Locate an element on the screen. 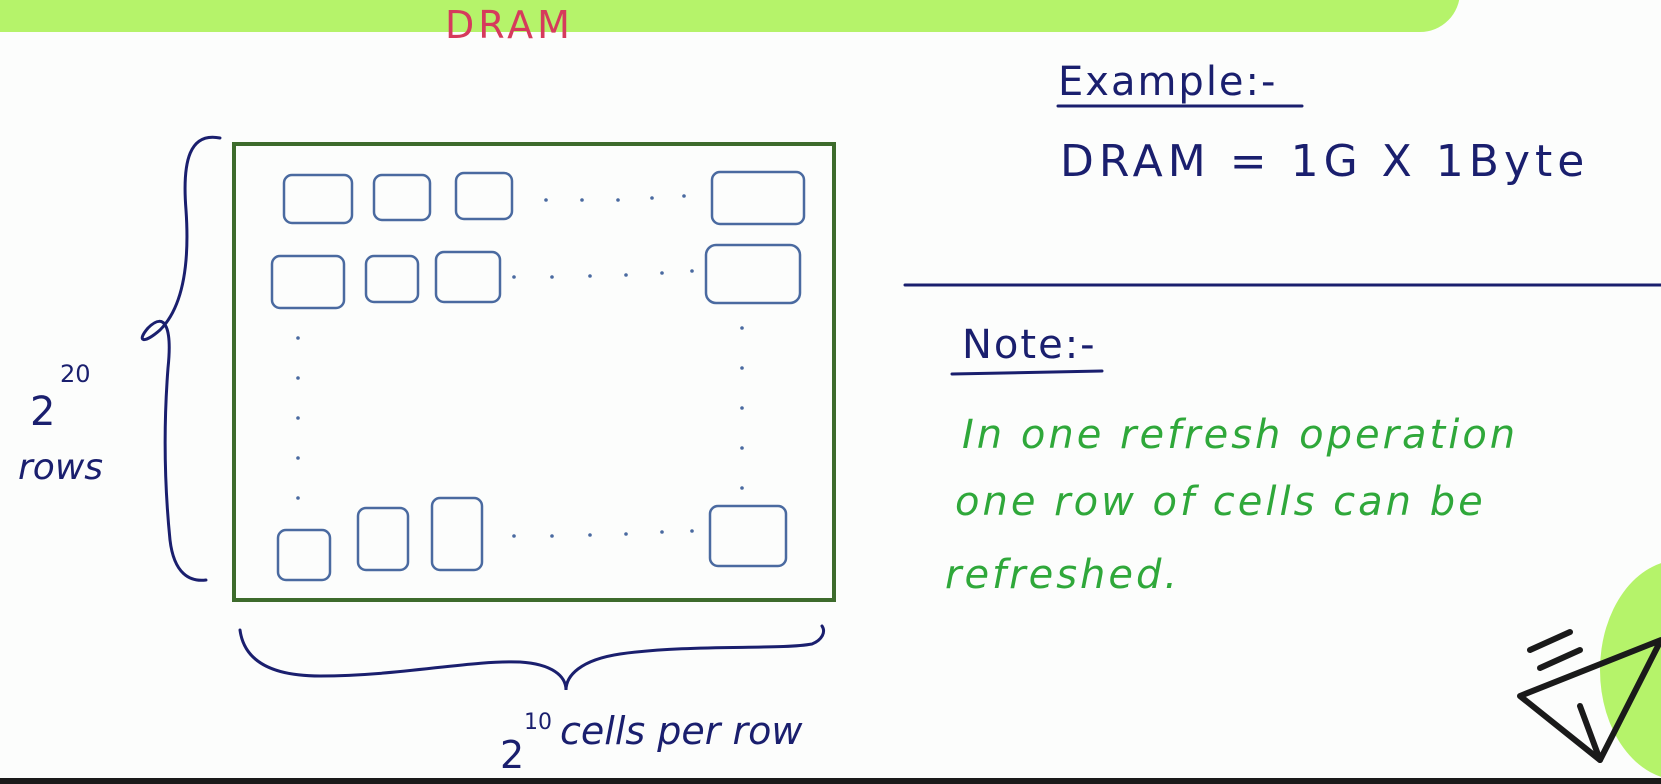 The height and width of the screenshot is (784, 1661). cells-exponent: 10 is located at coordinates (538, 722).